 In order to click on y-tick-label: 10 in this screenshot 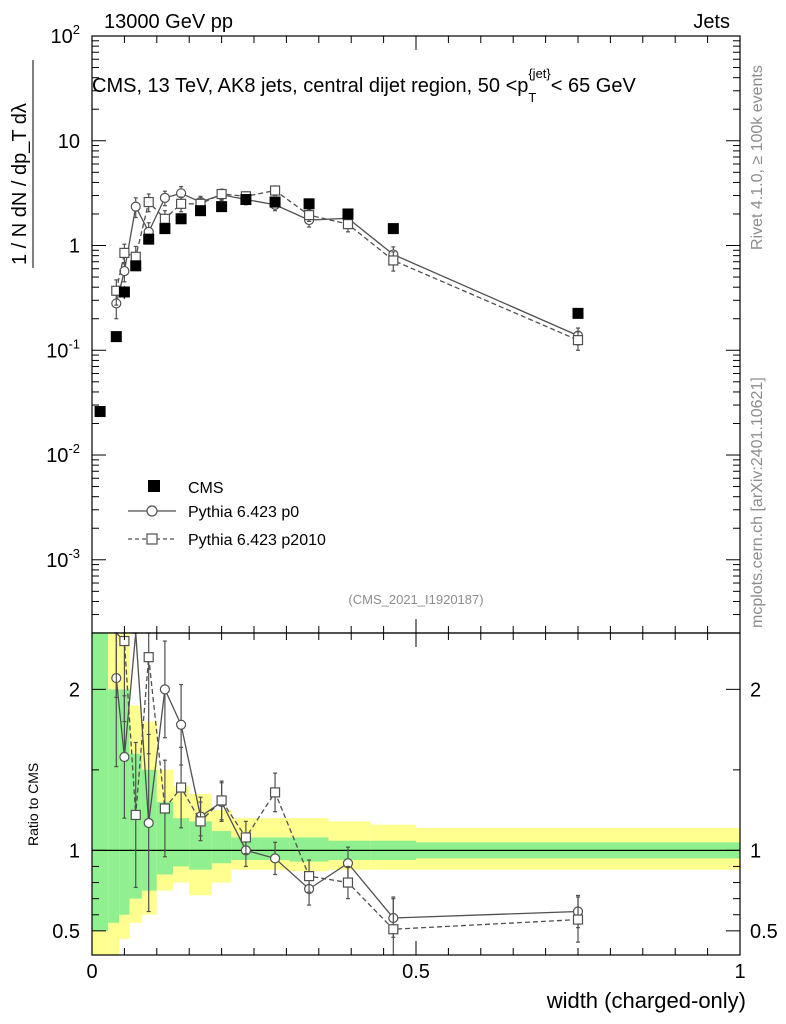, I will do `click(69, 142)`.